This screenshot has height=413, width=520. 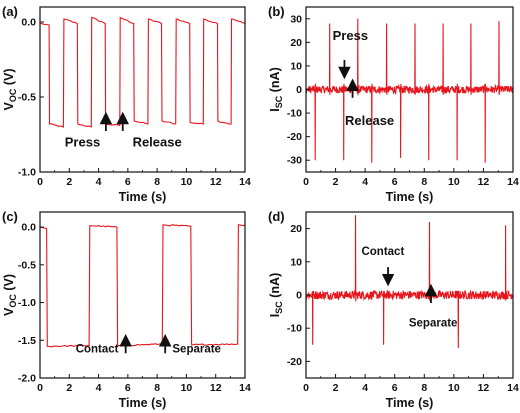 I want to click on y-tick-label: -2.0, so click(x=27, y=379).